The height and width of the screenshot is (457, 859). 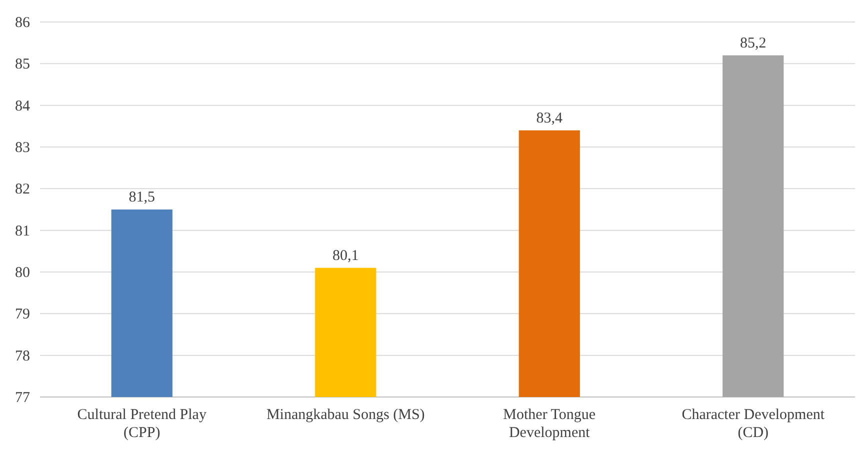 What do you see at coordinates (22, 190) in the screenshot?
I see `y-tick-label: 82` at bounding box center [22, 190].